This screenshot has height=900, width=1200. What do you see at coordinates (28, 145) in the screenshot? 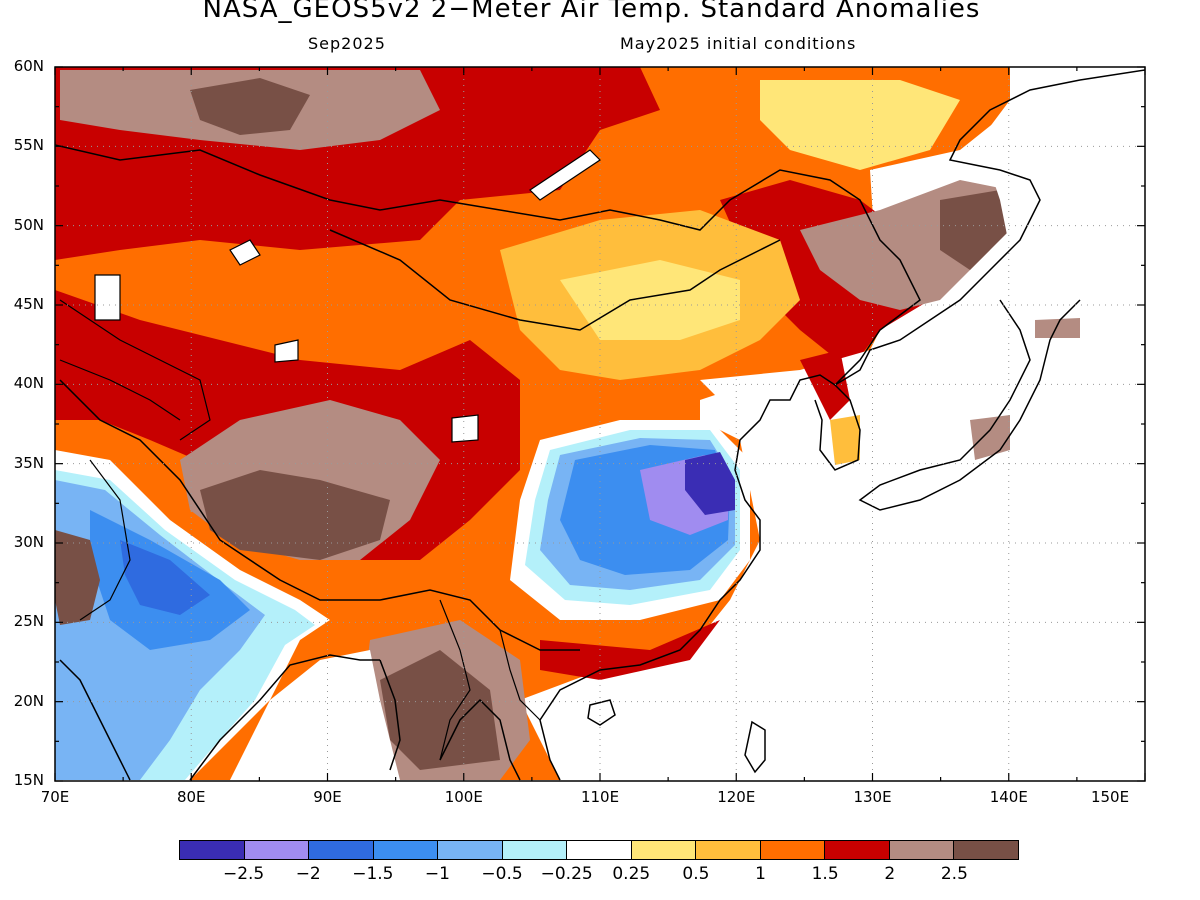
I see `latitude-label: 55N` at bounding box center [28, 145].